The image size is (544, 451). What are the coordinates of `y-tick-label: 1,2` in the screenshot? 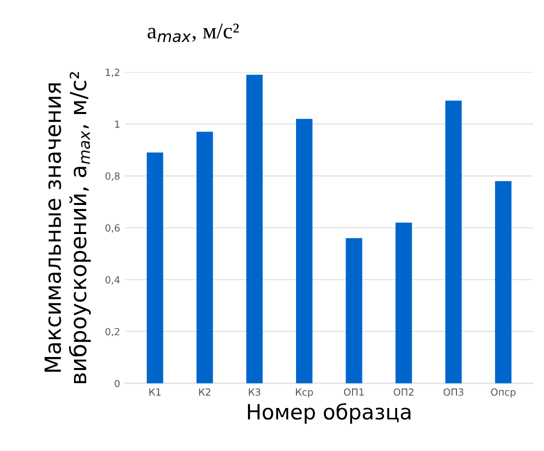 It's located at (113, 72).